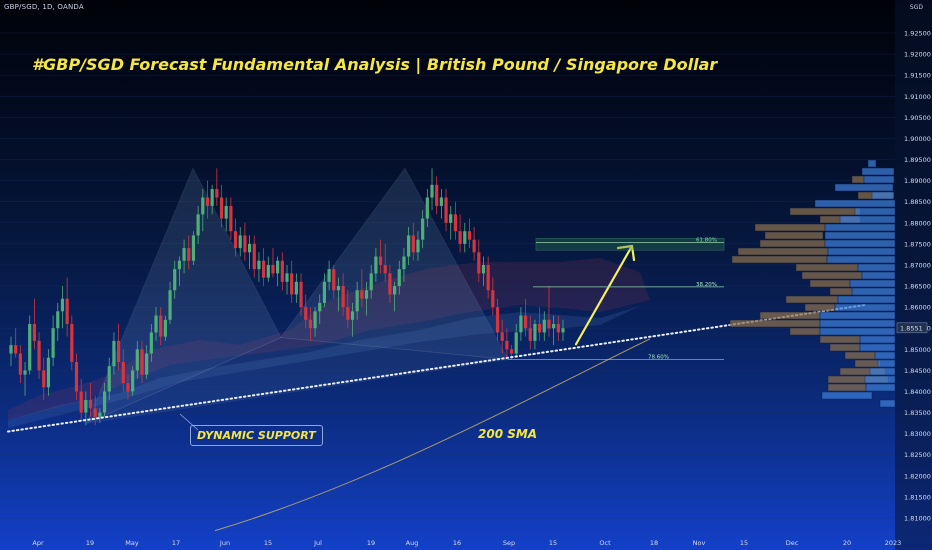  I want to click on price-tick: 1.81500, so click(917, 497).